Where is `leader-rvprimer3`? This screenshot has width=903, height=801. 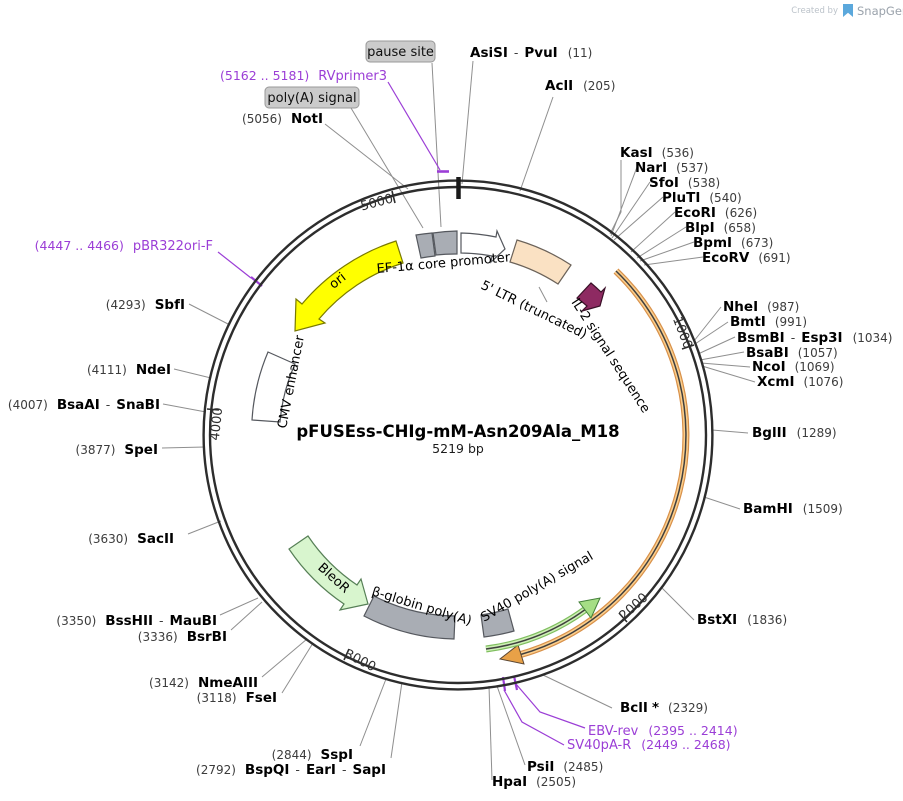
leader-rvprimer3 is located at coordinates (414, 126).